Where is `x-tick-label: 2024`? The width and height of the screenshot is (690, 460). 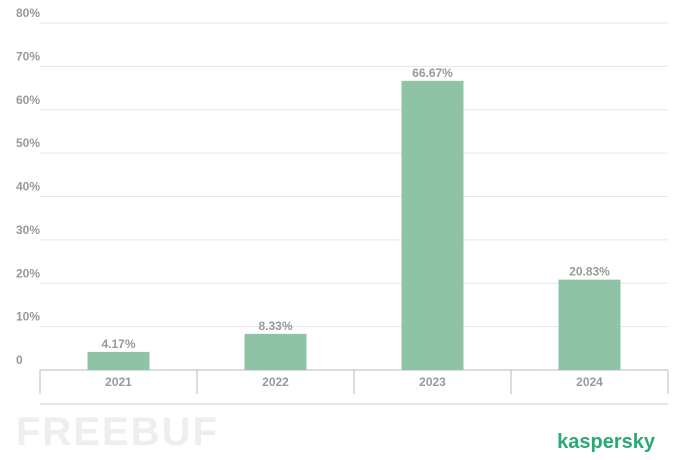
x-tick-label: 2024 is located at coordinates (589, 382).